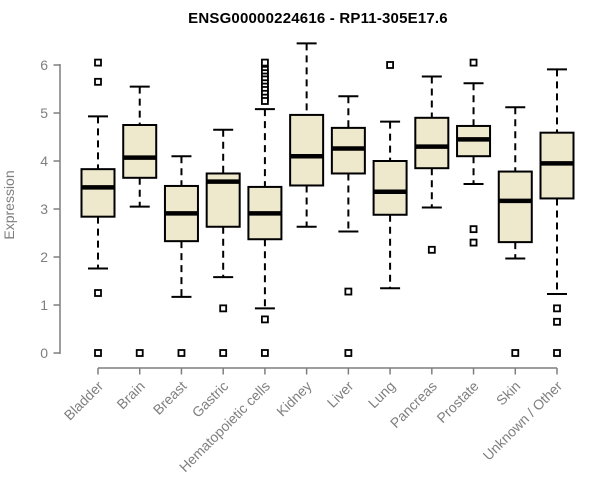  I want to click on chart-title: ENSG00000224616 - RP11-305E17.6, so click(318, 18).